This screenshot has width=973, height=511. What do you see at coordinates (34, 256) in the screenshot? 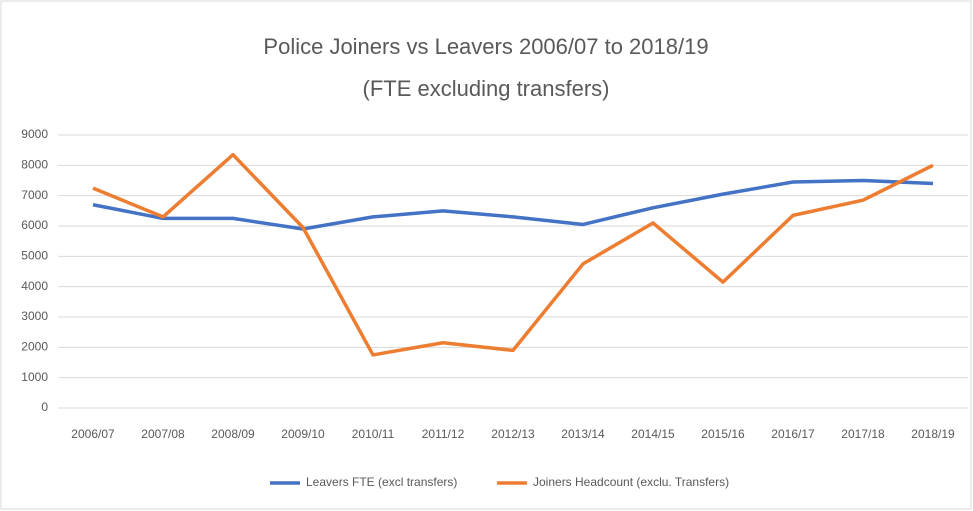
I see `y-tick-label: 5000` at bounding box center [34, 256].